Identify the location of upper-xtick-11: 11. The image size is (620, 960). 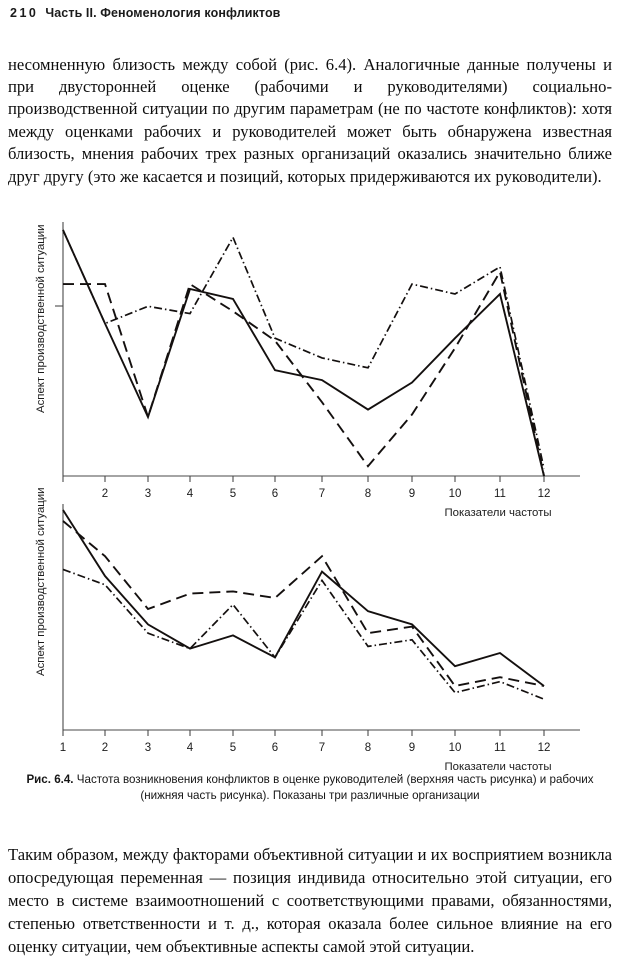
(500, 494).